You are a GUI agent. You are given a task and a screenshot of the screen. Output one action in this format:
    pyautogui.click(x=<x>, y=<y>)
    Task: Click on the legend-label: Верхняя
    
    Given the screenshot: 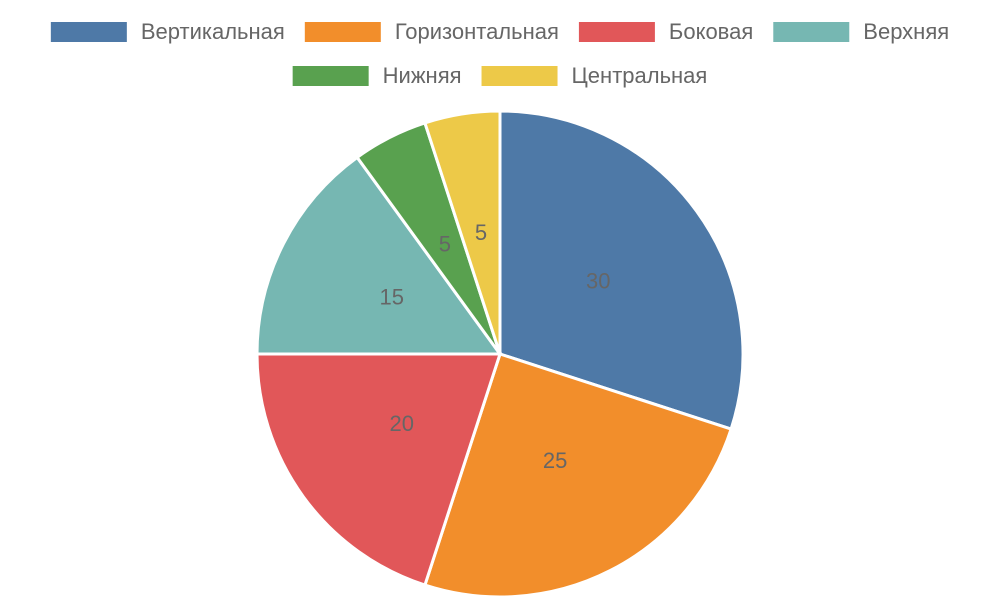 What is the action you would take?
    pyautogui.click(x=906, y=31)
    